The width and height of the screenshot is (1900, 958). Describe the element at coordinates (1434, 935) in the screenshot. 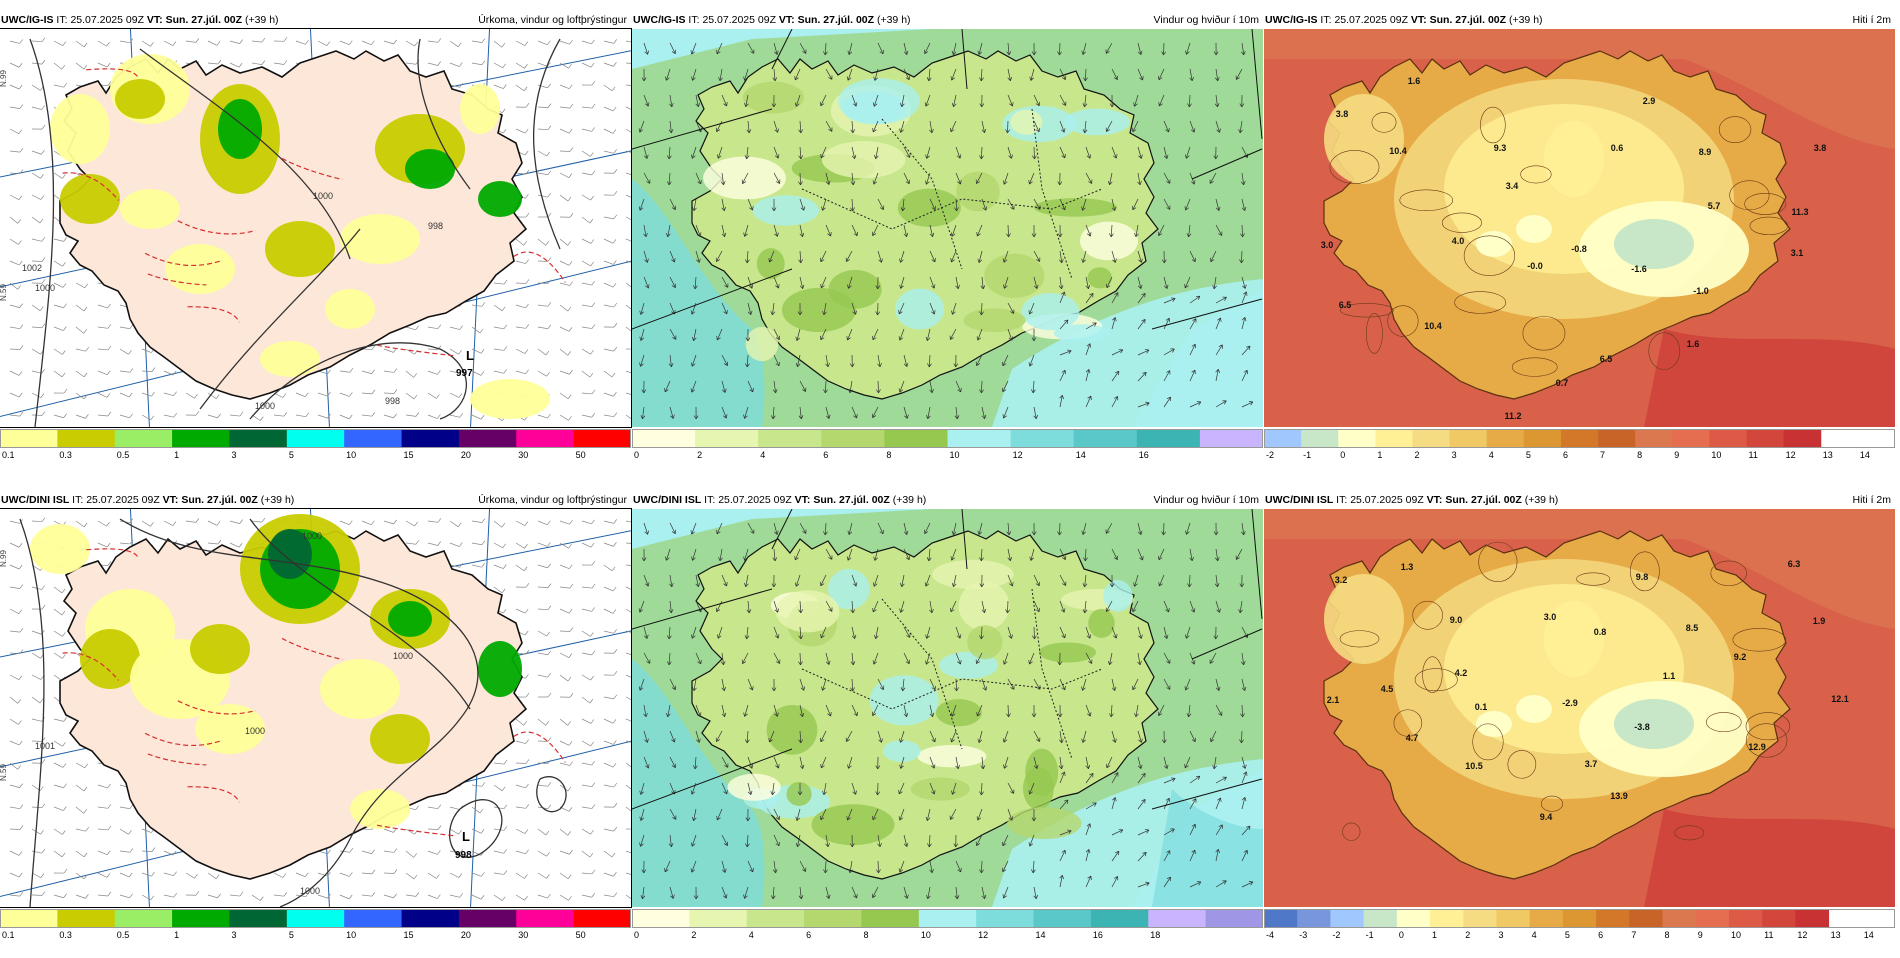

I see `colorbar-label: 1` at that location.